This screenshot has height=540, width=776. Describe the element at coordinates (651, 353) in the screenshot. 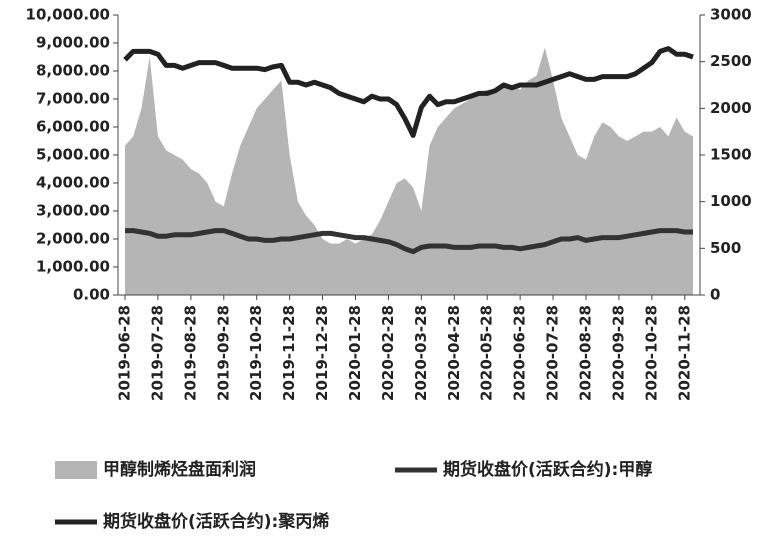

I see `x-tick-label: 2020-10-28` at that location.